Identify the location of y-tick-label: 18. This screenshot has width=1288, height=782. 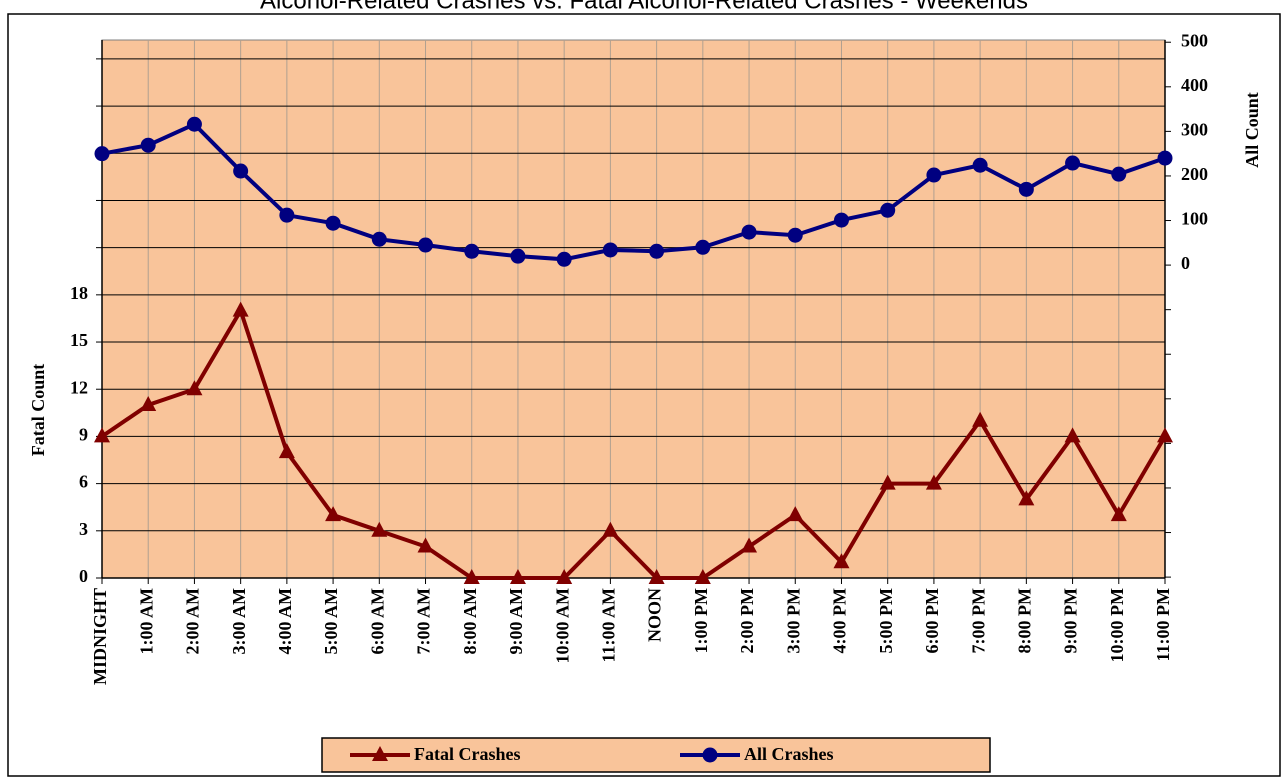
(79, 293).